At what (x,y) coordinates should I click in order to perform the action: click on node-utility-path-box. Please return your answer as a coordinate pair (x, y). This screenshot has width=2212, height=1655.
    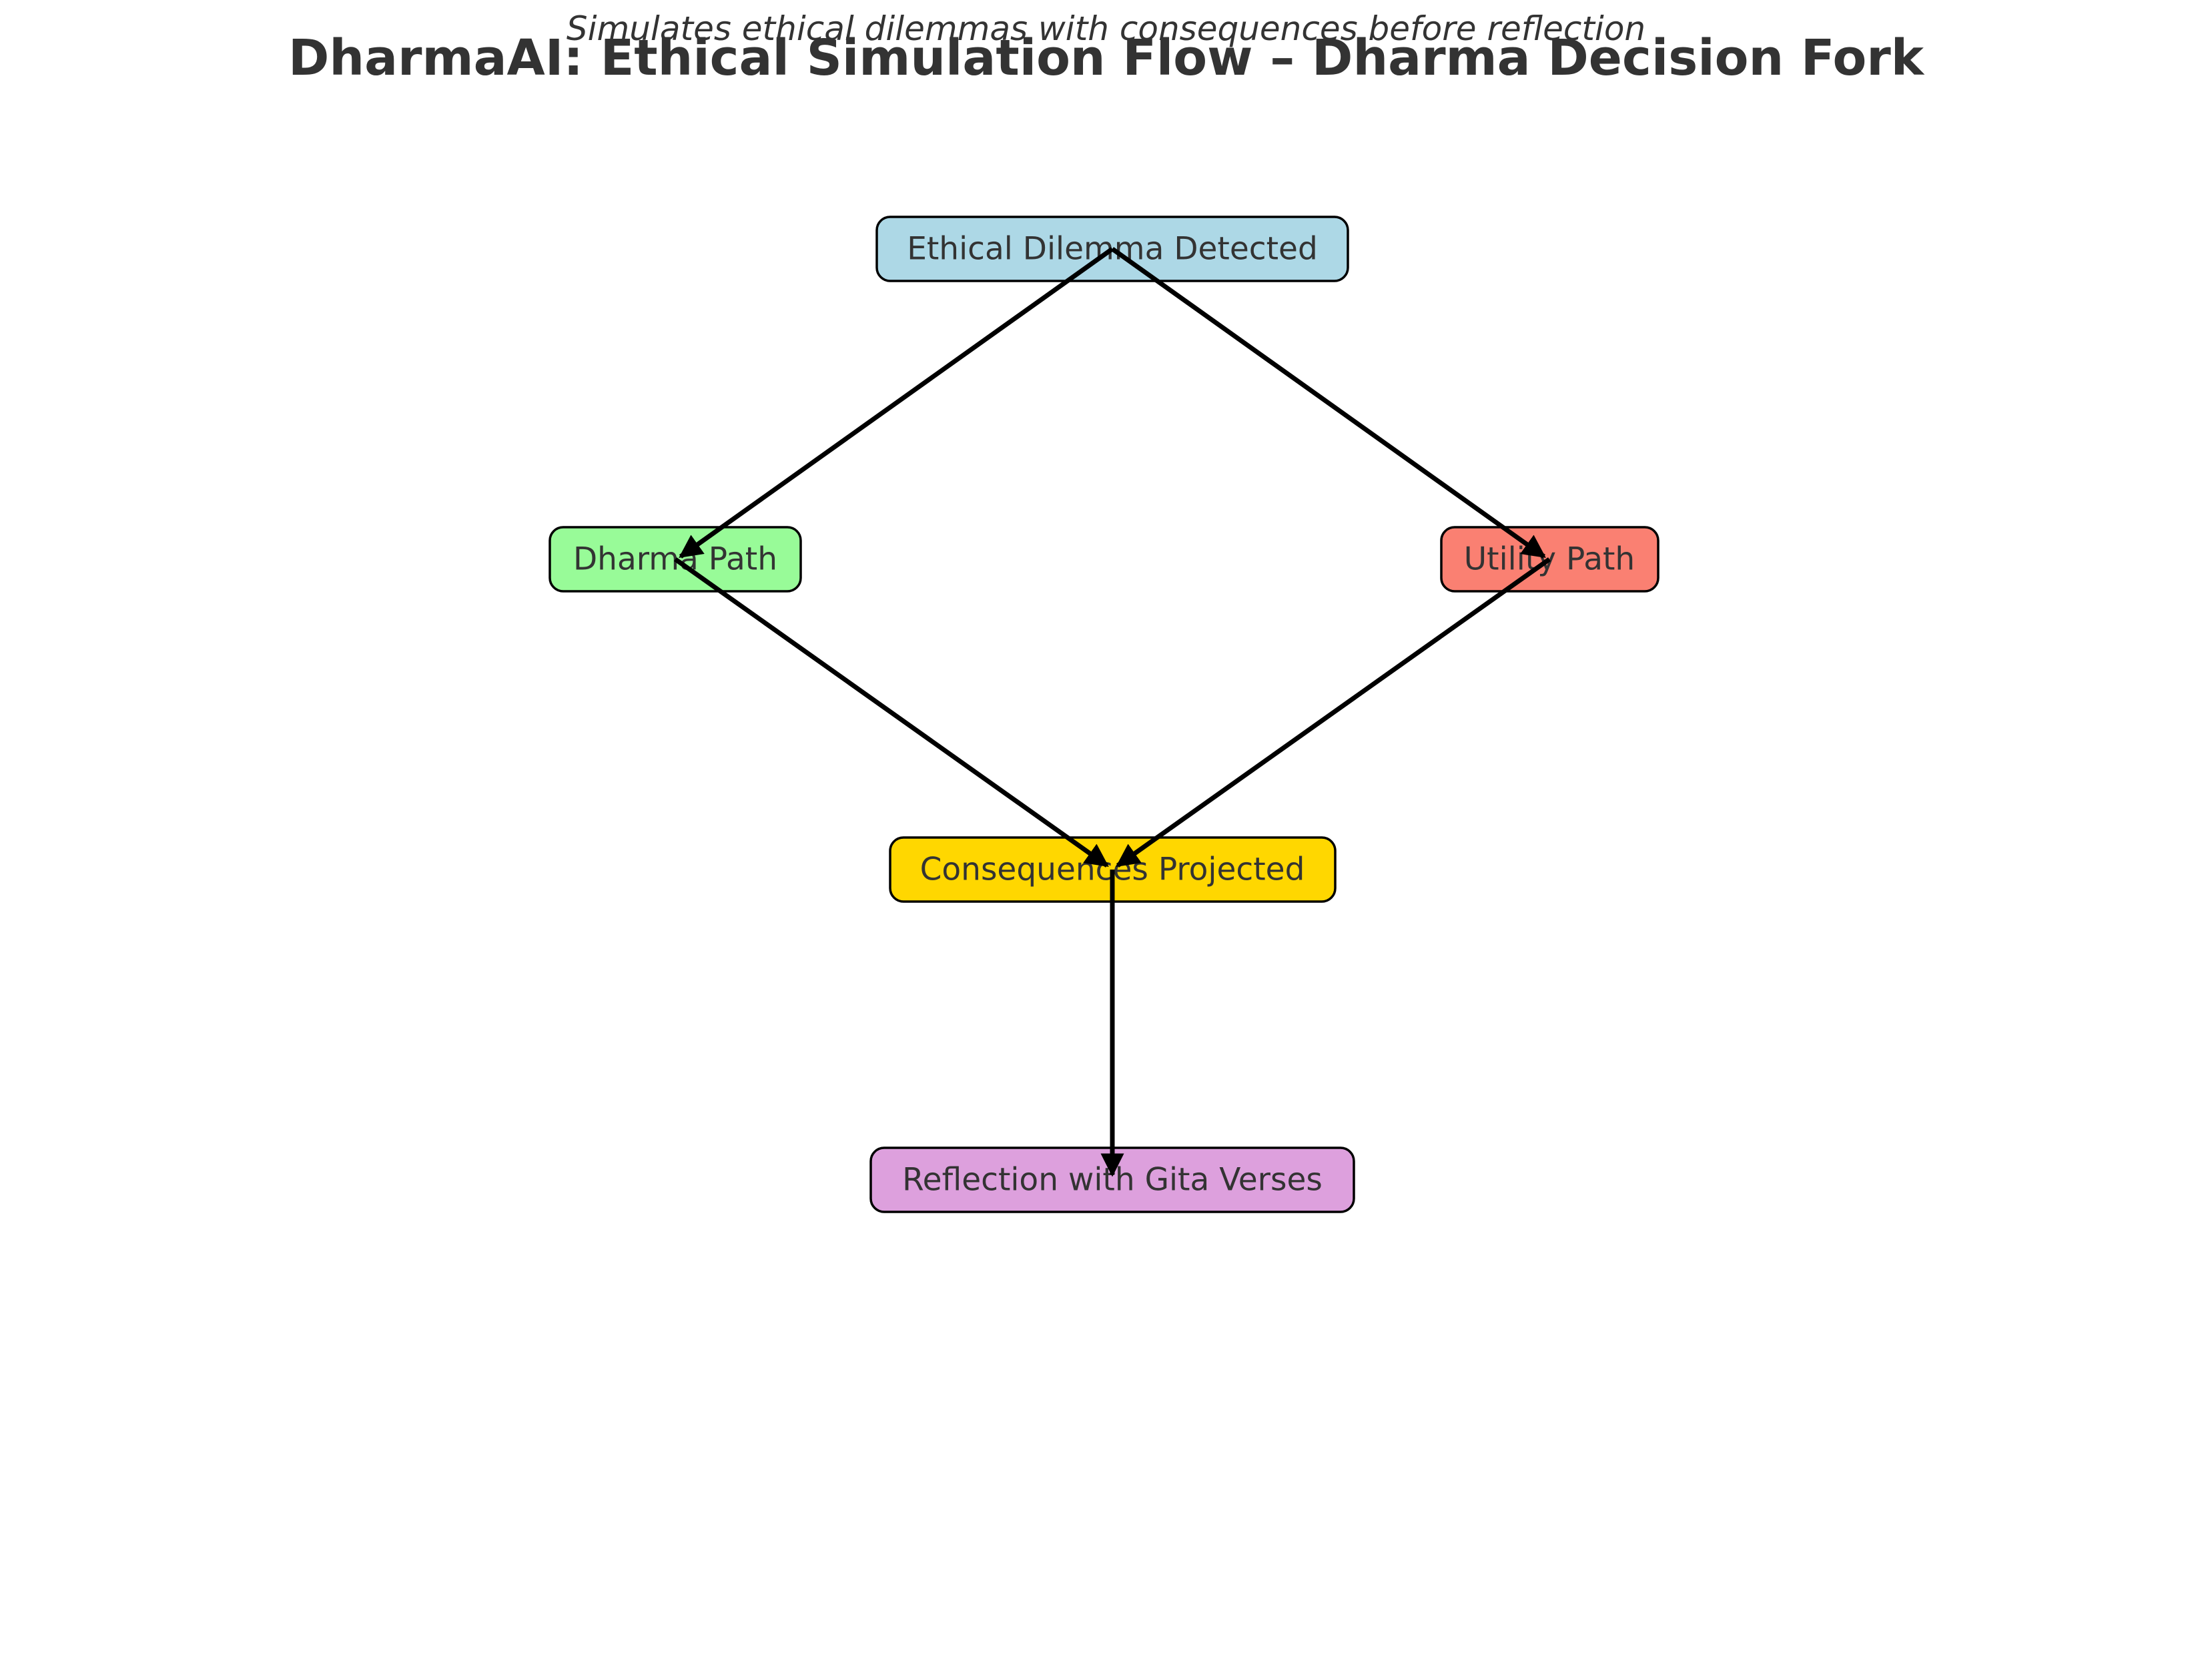
    Looking at the image, I should click on (1550, 559).